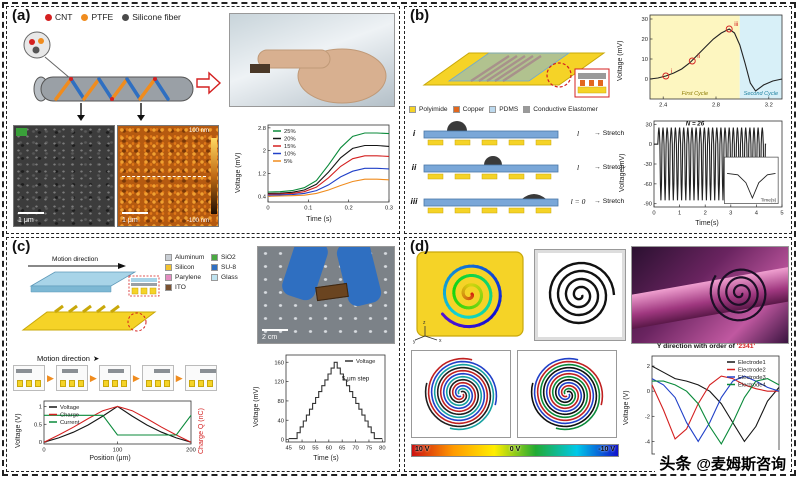  Describe the element at coordinates (671, 71) in the screenshot. I see `svg-text: i` at that location.